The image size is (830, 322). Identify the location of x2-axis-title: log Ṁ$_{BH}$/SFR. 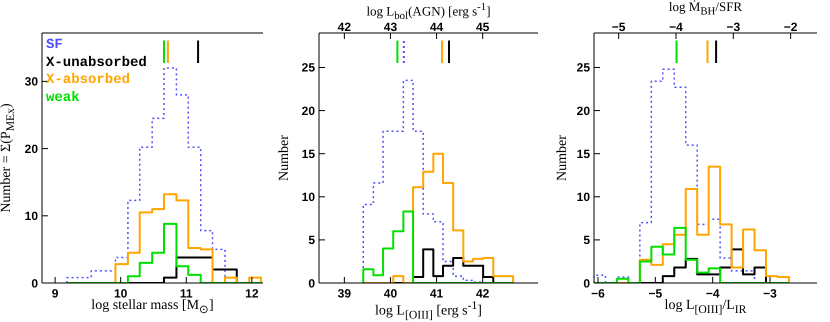
(705, 9).